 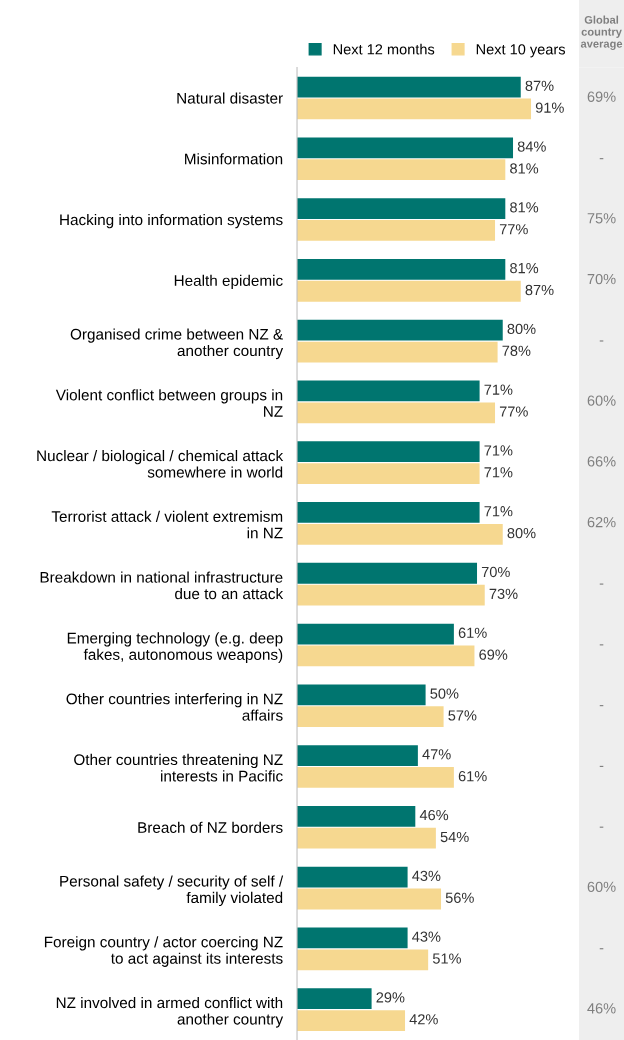 I want to click on data-label: 69%, so click(x=493, y=654).